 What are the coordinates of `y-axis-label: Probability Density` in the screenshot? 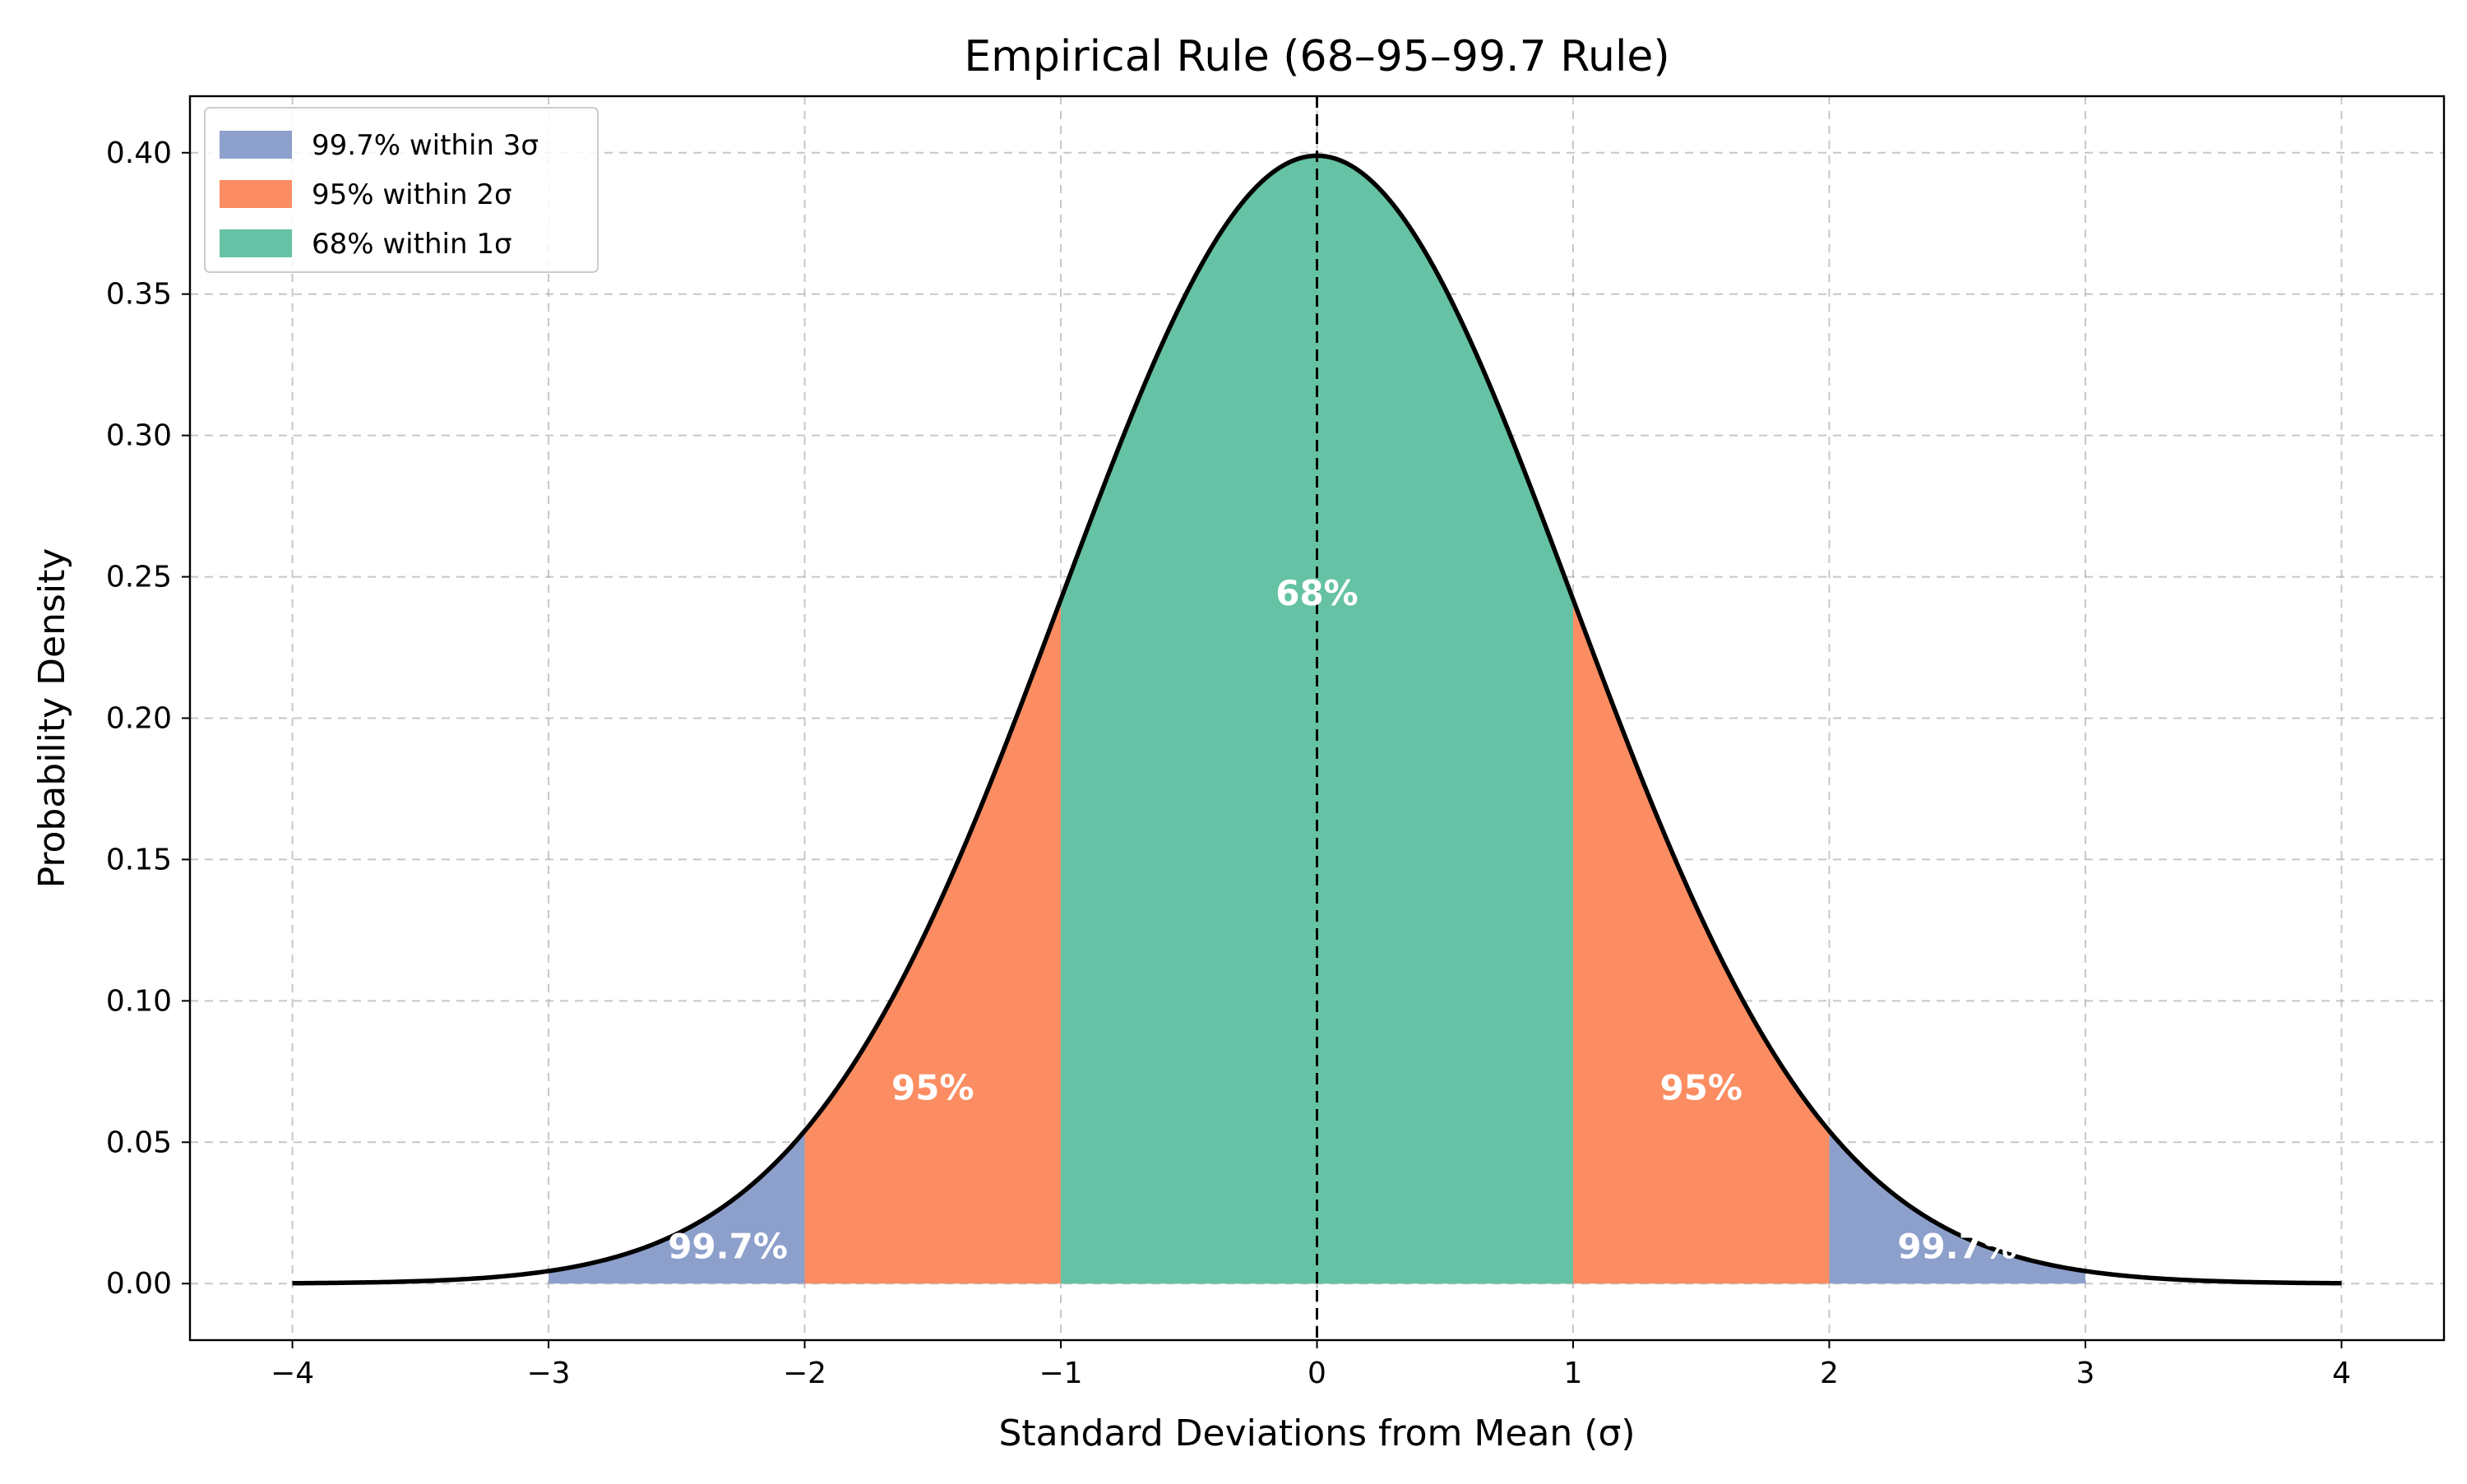 It's located at (52, 719).